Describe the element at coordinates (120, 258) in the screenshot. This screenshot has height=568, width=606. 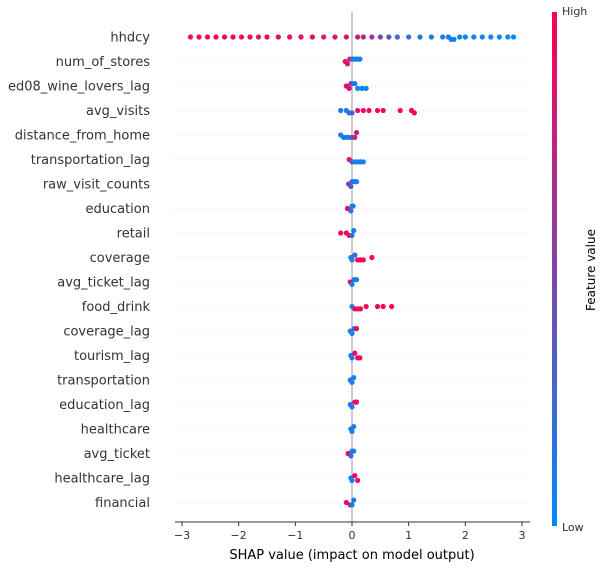
I see `feature-label: coverage` at that location.